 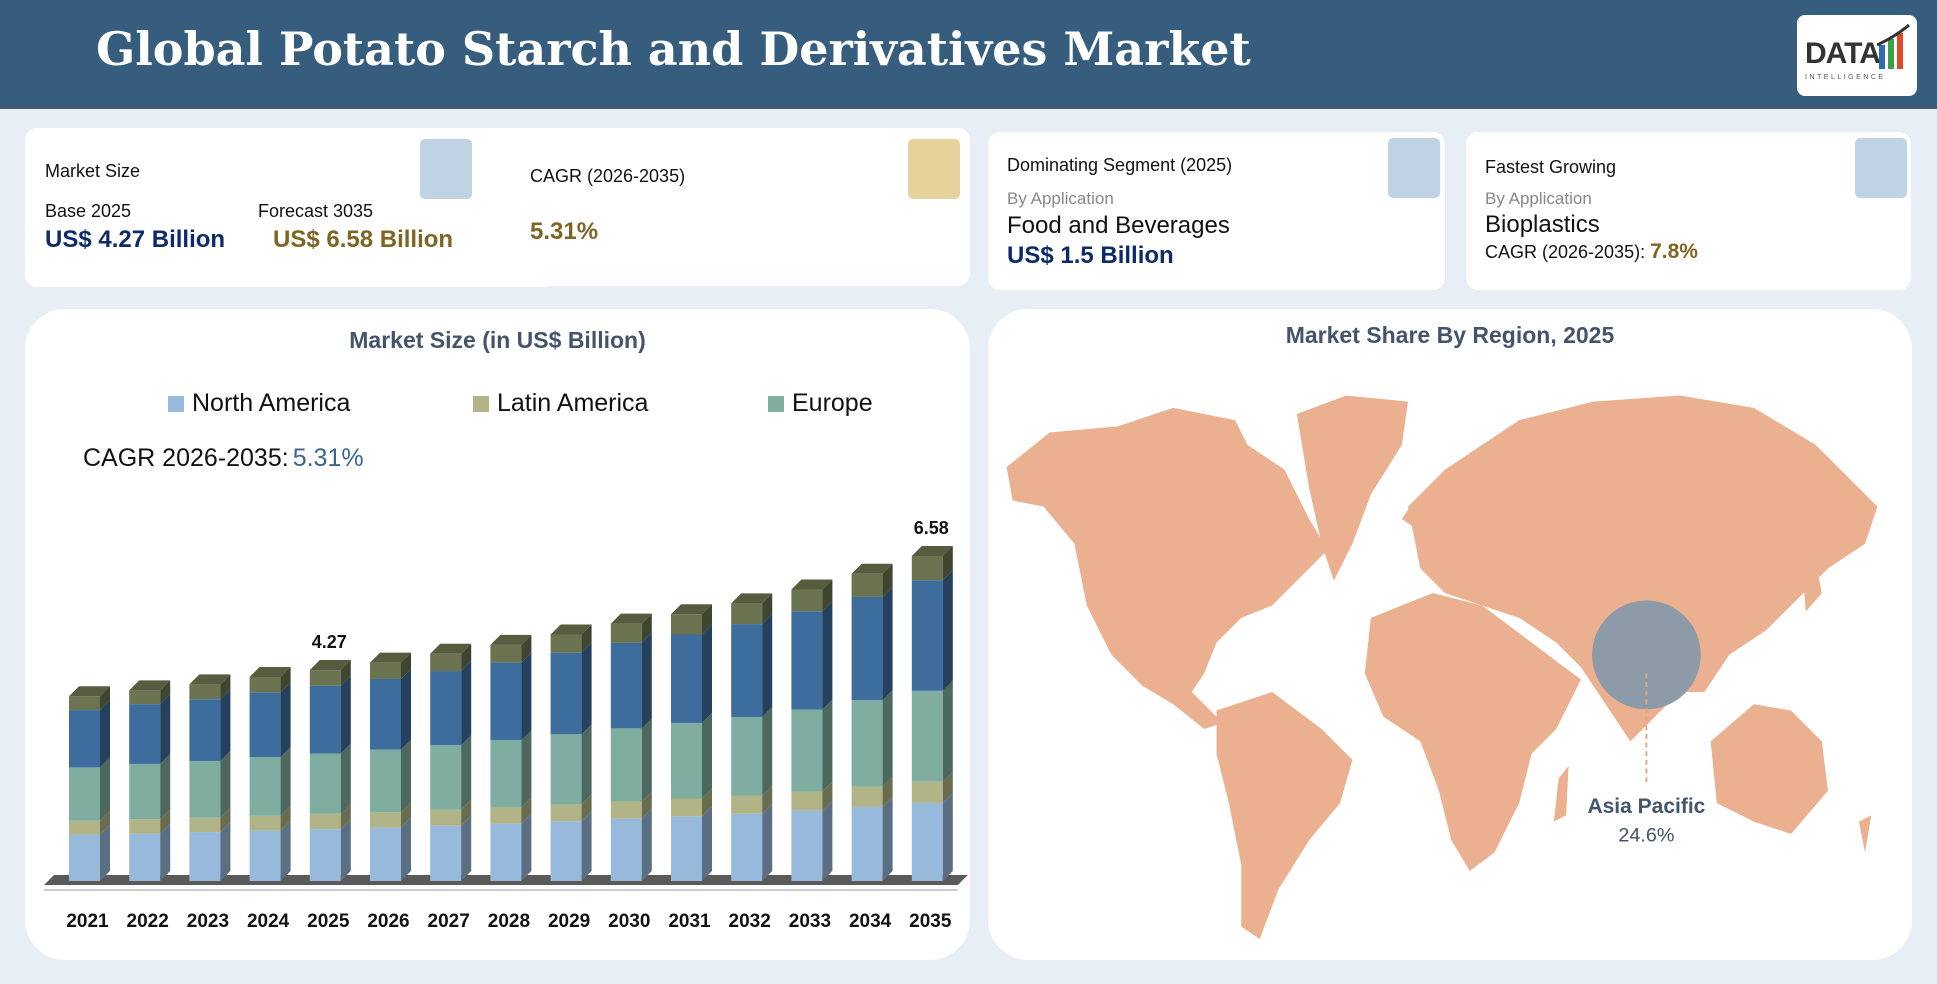 I want to click on base-value: US$ 4.27 Billion, so click(x=135, y=239).